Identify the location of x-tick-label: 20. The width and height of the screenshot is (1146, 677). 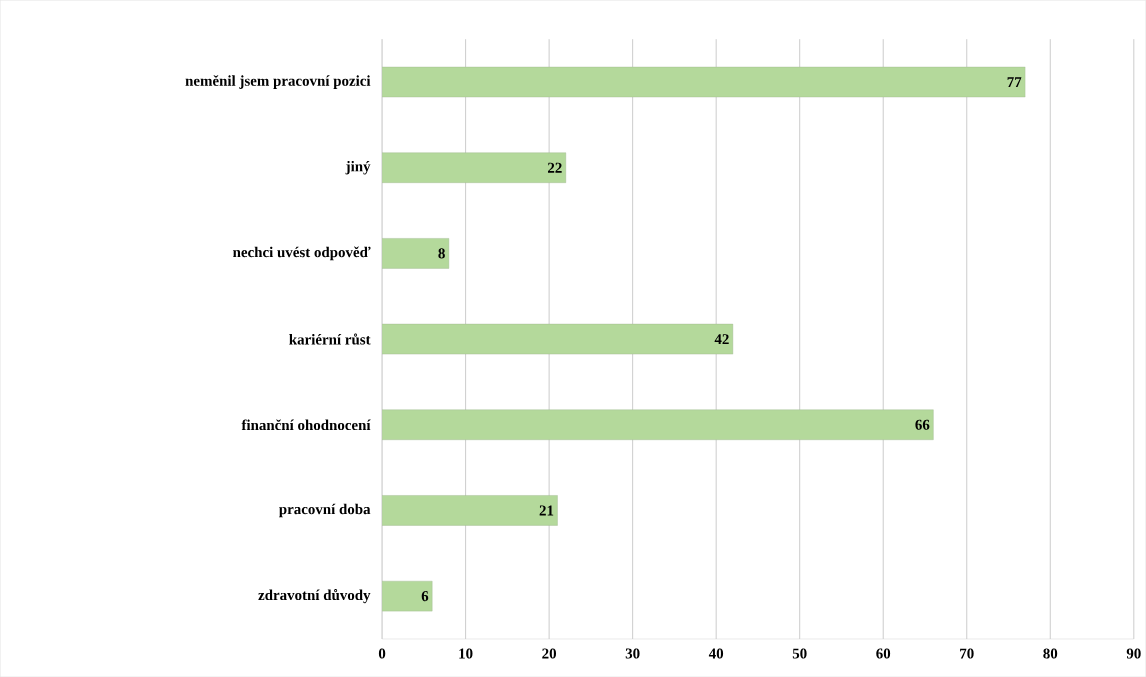
(549, 653).